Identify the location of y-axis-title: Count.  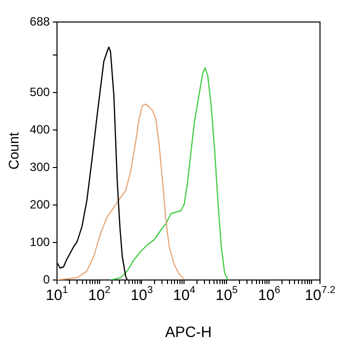
(13, 151).